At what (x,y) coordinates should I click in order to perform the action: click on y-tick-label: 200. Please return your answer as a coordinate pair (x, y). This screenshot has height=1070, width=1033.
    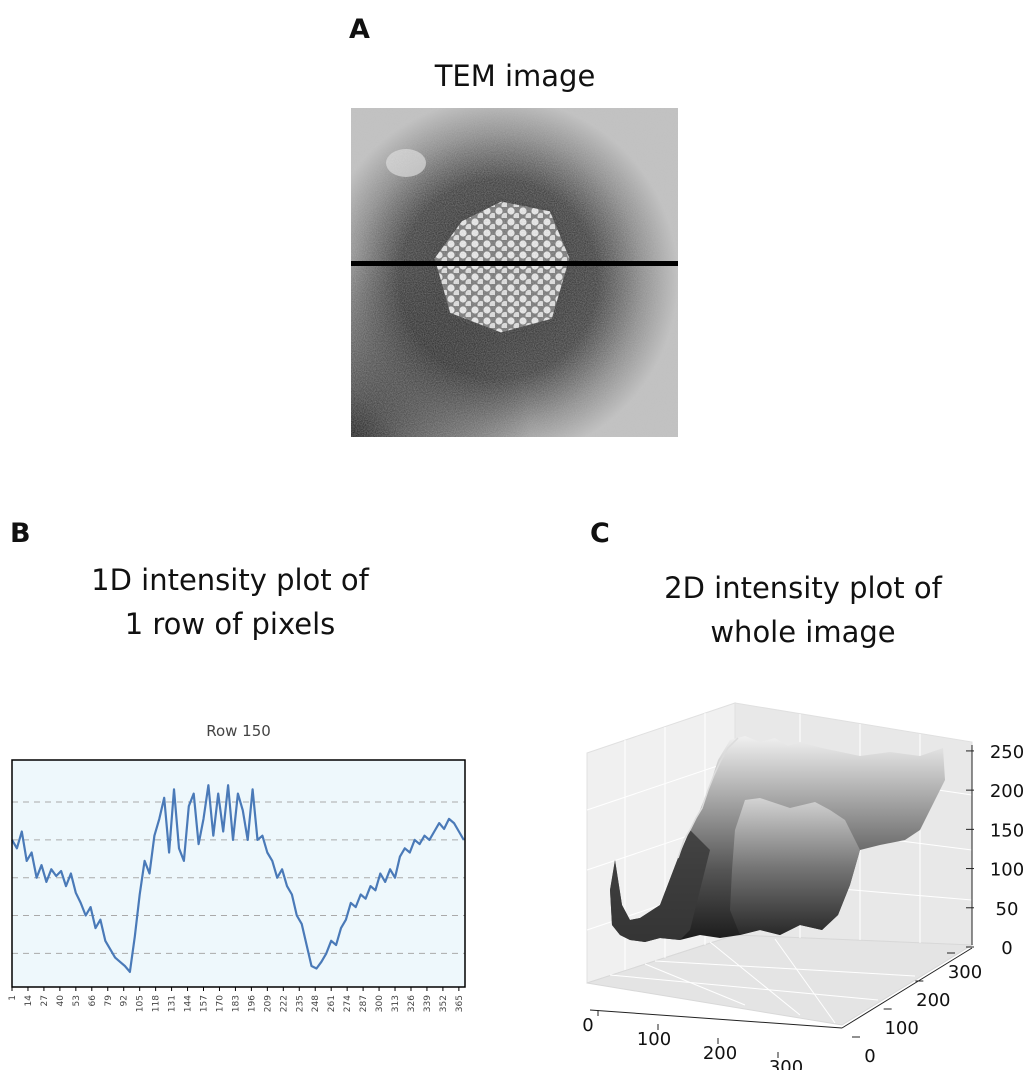
    Looking at the image, I should click on (933, 1000).